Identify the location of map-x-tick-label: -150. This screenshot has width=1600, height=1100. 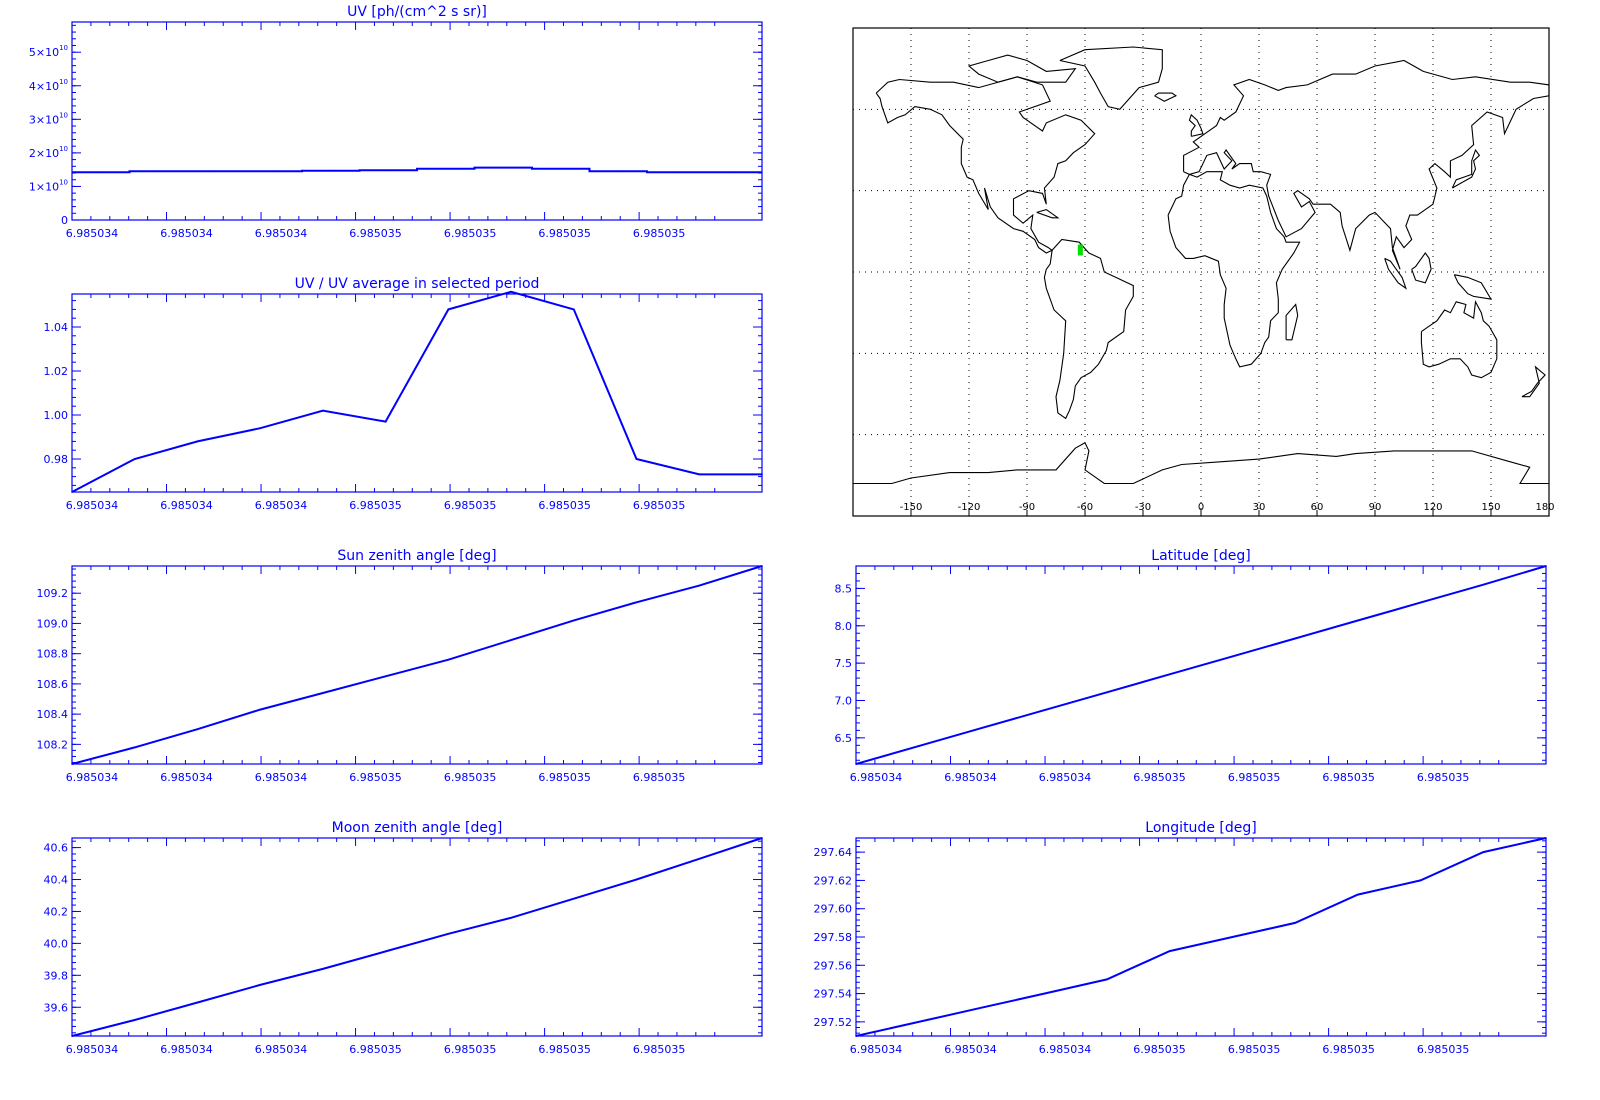
(911, 507).